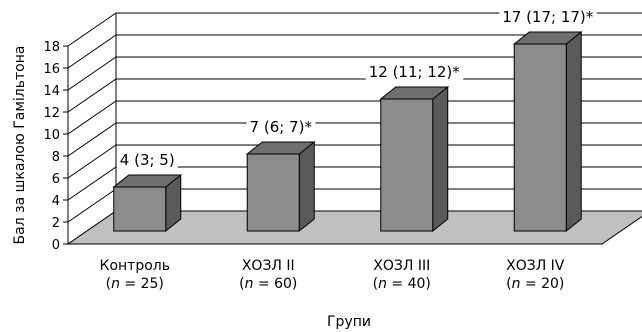 The image size is (642, 332). What do you see at coordinates (349, 322) in the screenshot?
I see `x-axis-title: Групи` at bounding box center [349, 322].